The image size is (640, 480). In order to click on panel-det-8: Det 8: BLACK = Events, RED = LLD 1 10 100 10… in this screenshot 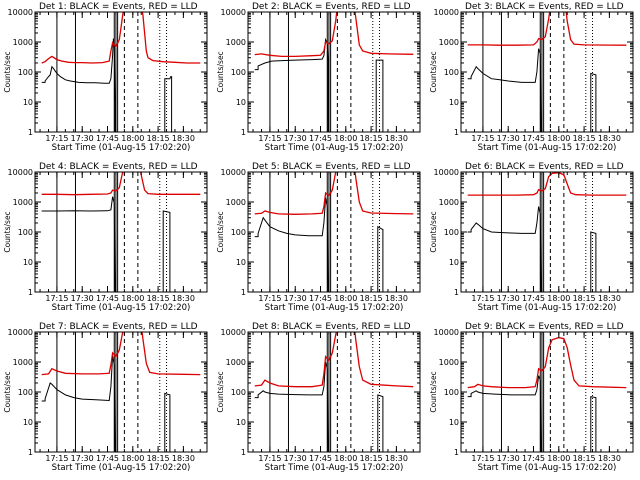, I will do `click(318, 397)`.